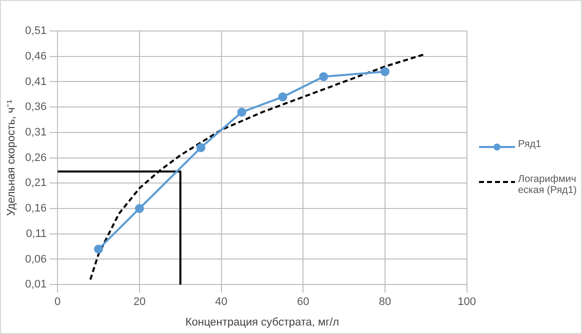  What do you see at coordinates (36, 208) in the screenshot?
I see `y-tick-label: 0,16` at bounding box center [36, 208].